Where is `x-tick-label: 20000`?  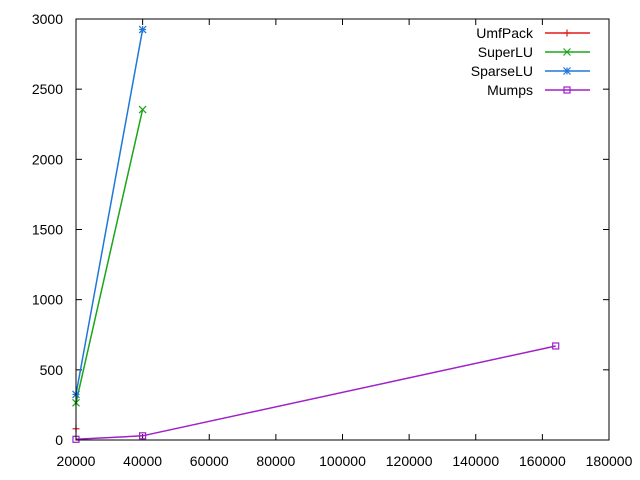
x-tick-label: 20000 is located at coordinates (76, 461).